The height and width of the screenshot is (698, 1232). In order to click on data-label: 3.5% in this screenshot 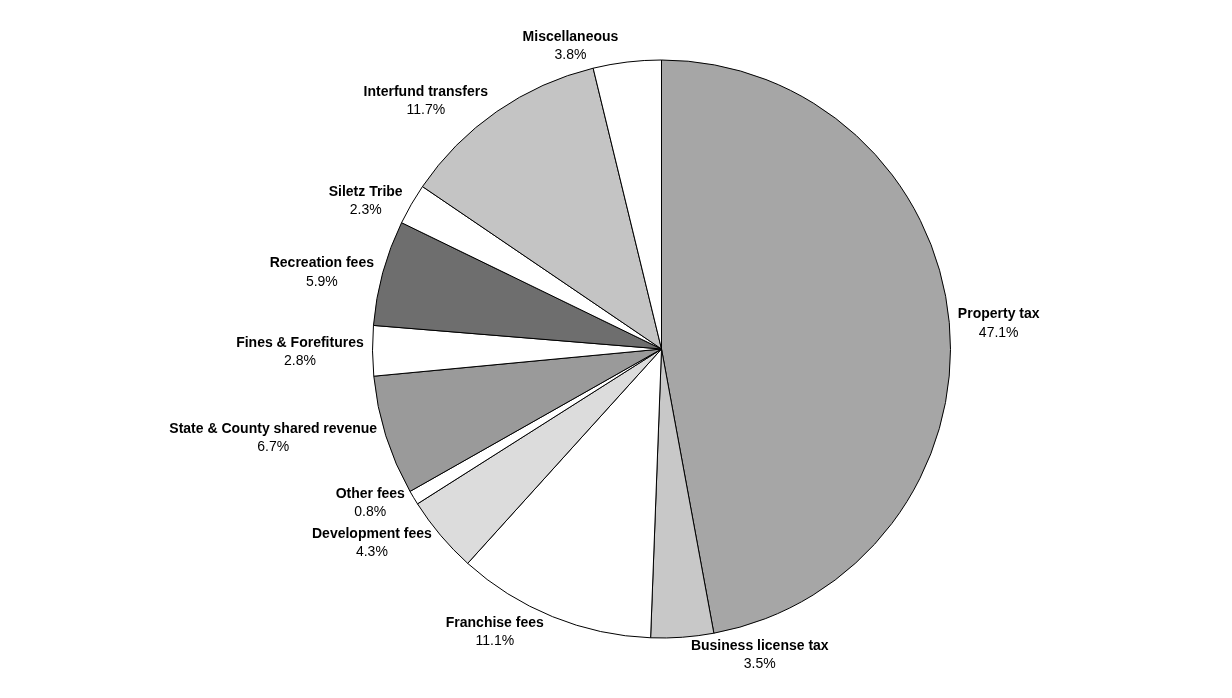, I will do `click(759, 663)`.